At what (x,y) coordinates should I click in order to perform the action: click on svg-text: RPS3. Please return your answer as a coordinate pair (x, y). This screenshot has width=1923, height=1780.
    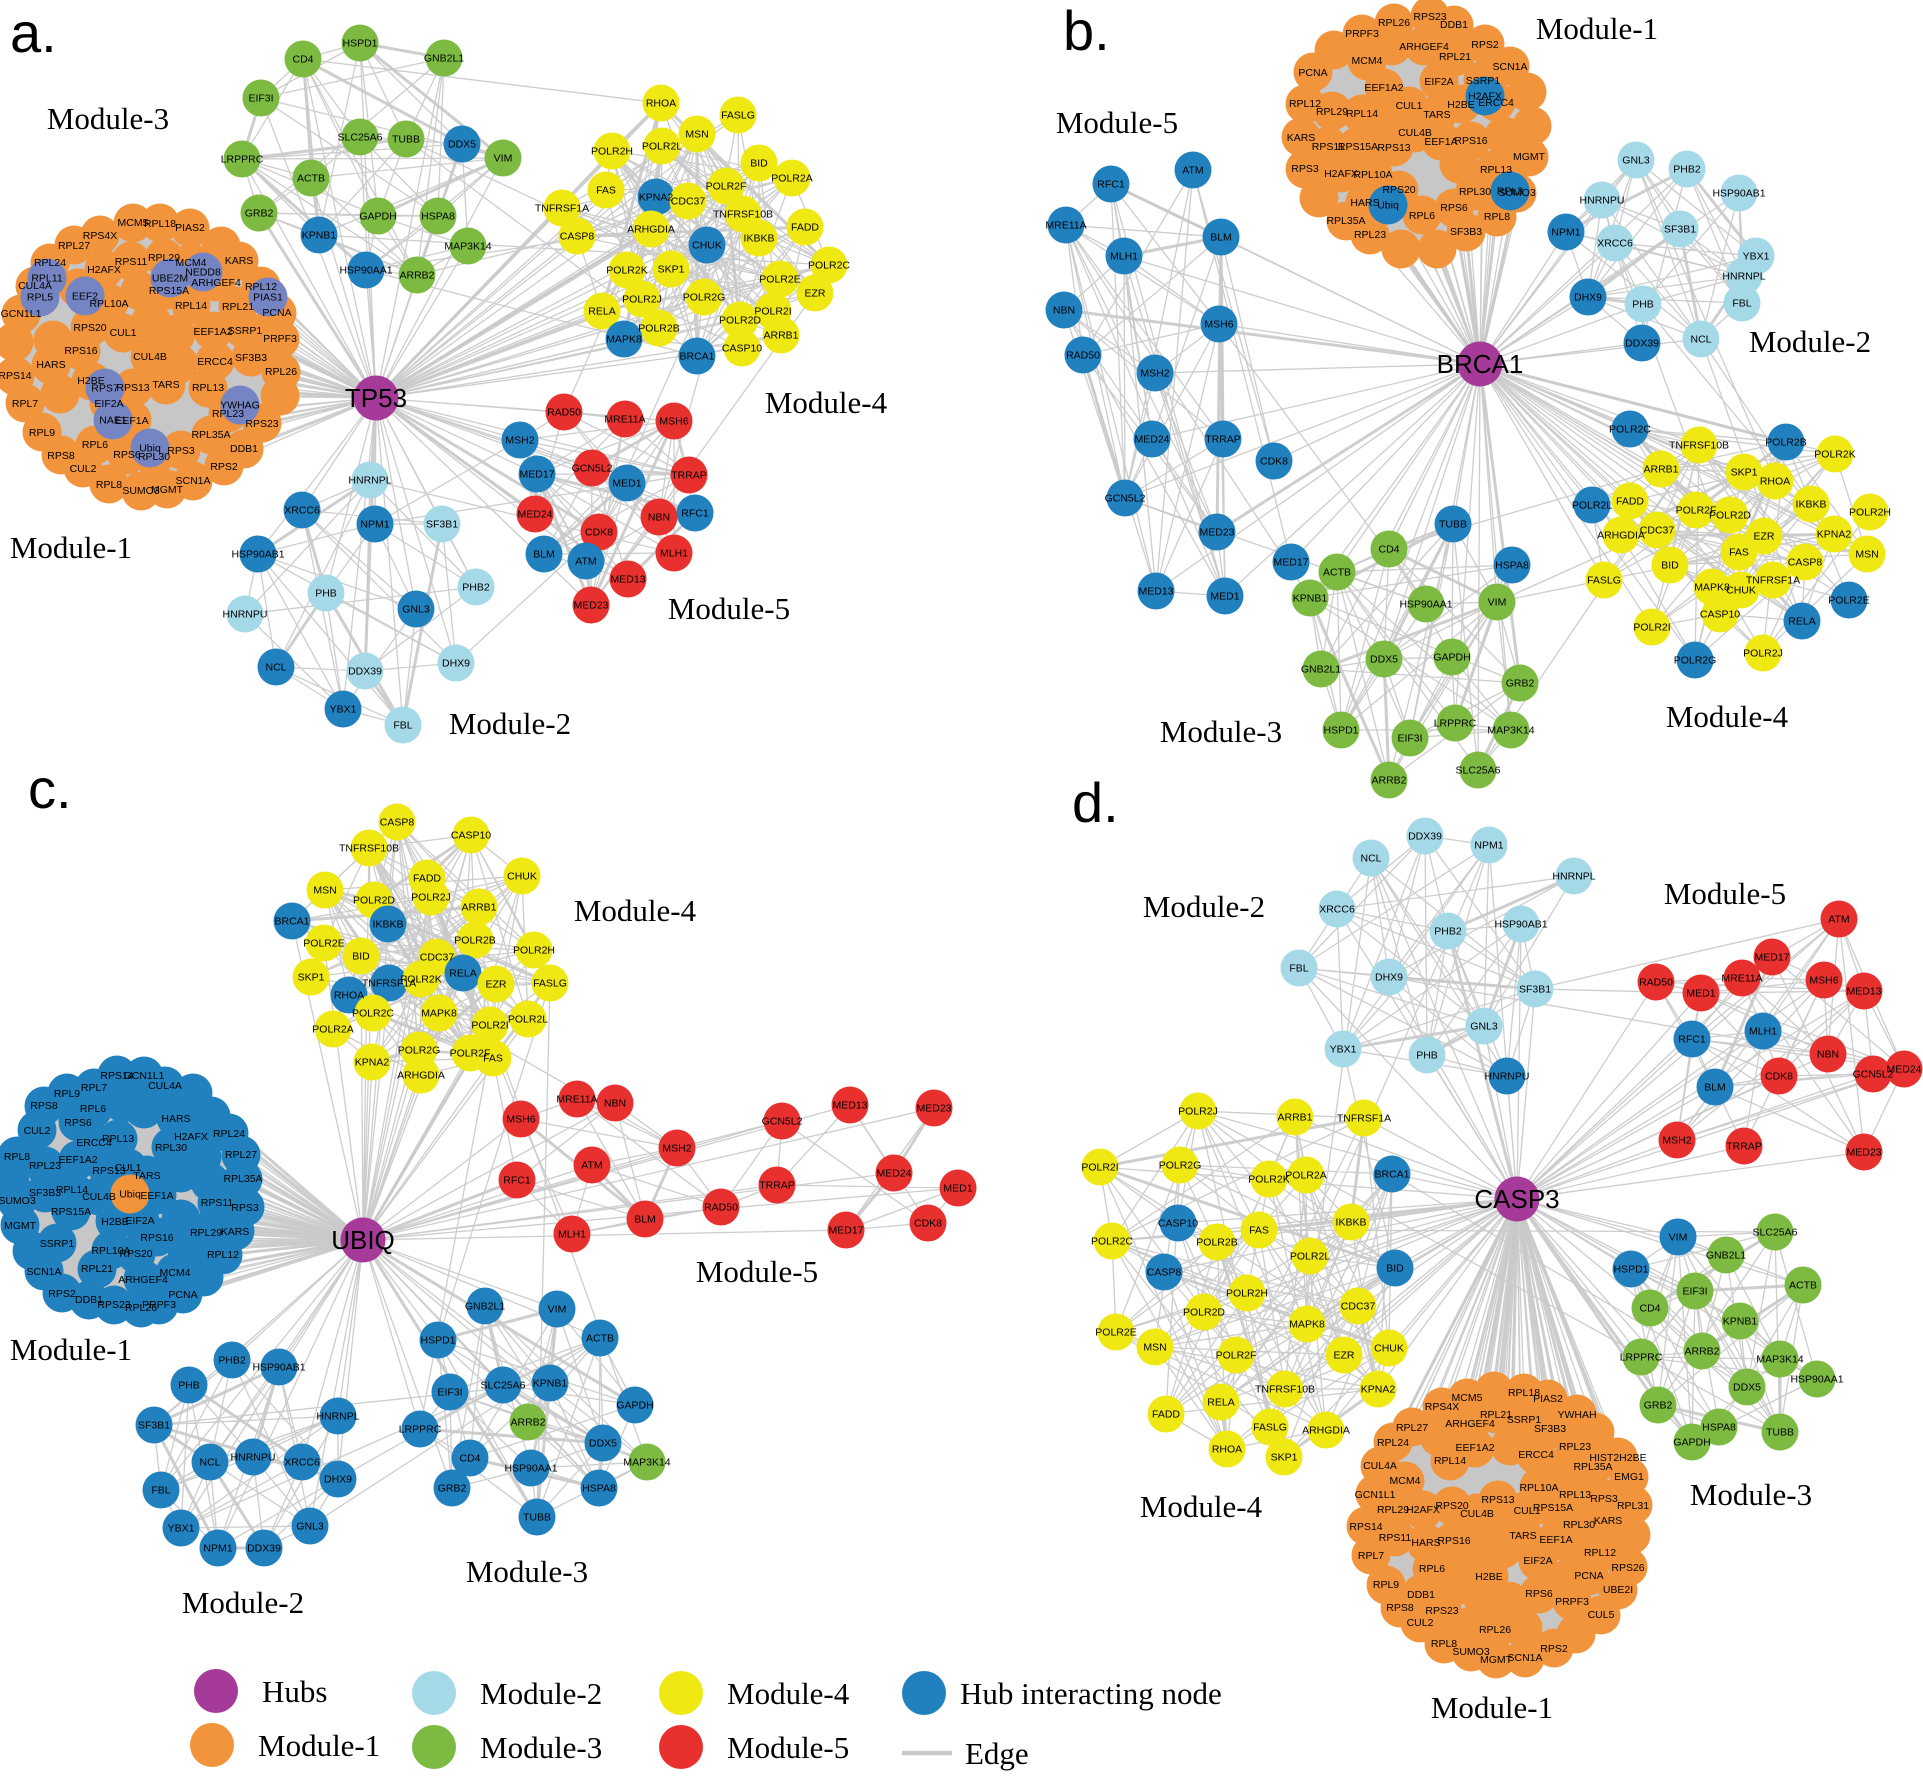
    Looking at the image, I should click on (1604, 1499).